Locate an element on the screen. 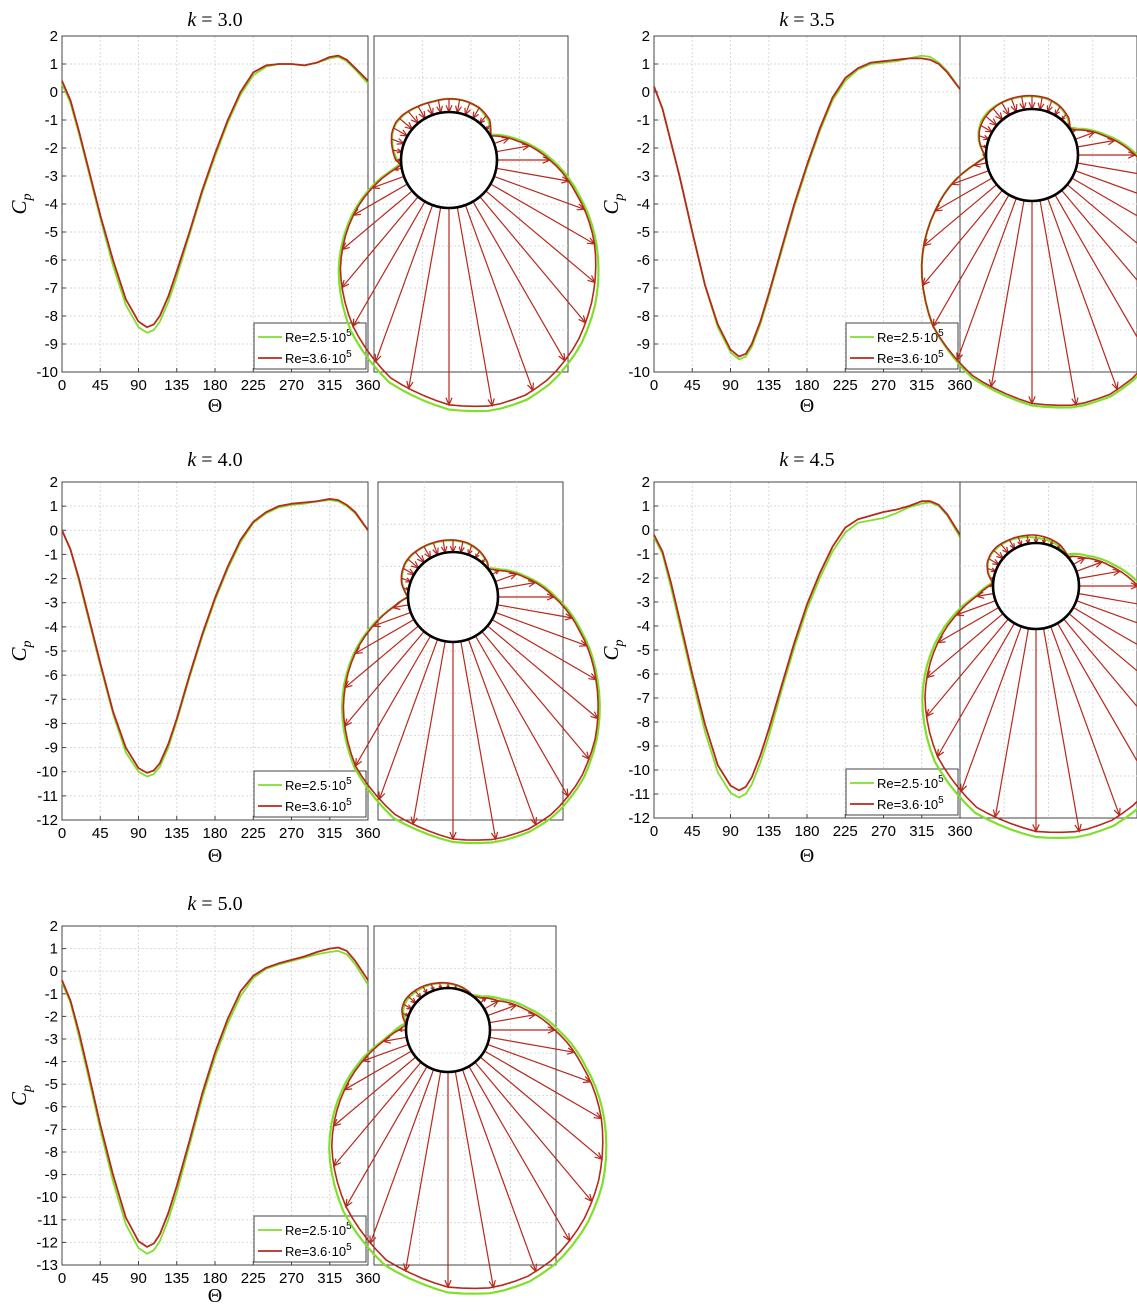  chart-title-value: = 3.0 is located at coordinates (219, 20).